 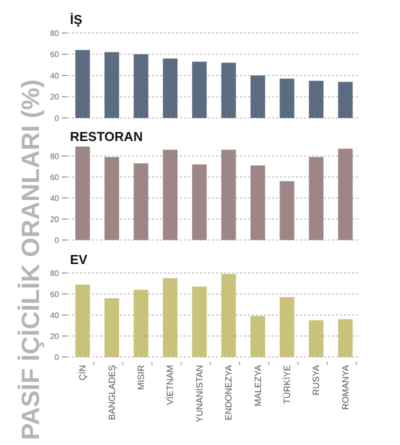 I want to click on x-tick-label: ENDONEZYA, so click(x=229, y=392).